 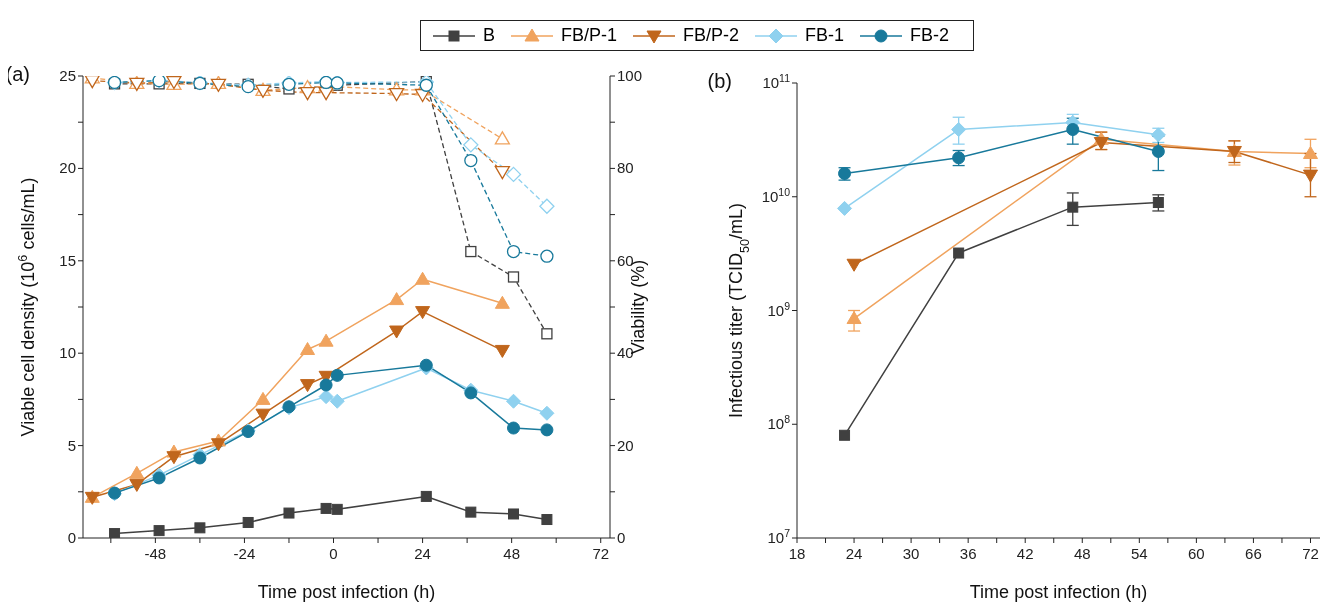 I want to click on x-tick-label: -48, so click(x=155, y=553).